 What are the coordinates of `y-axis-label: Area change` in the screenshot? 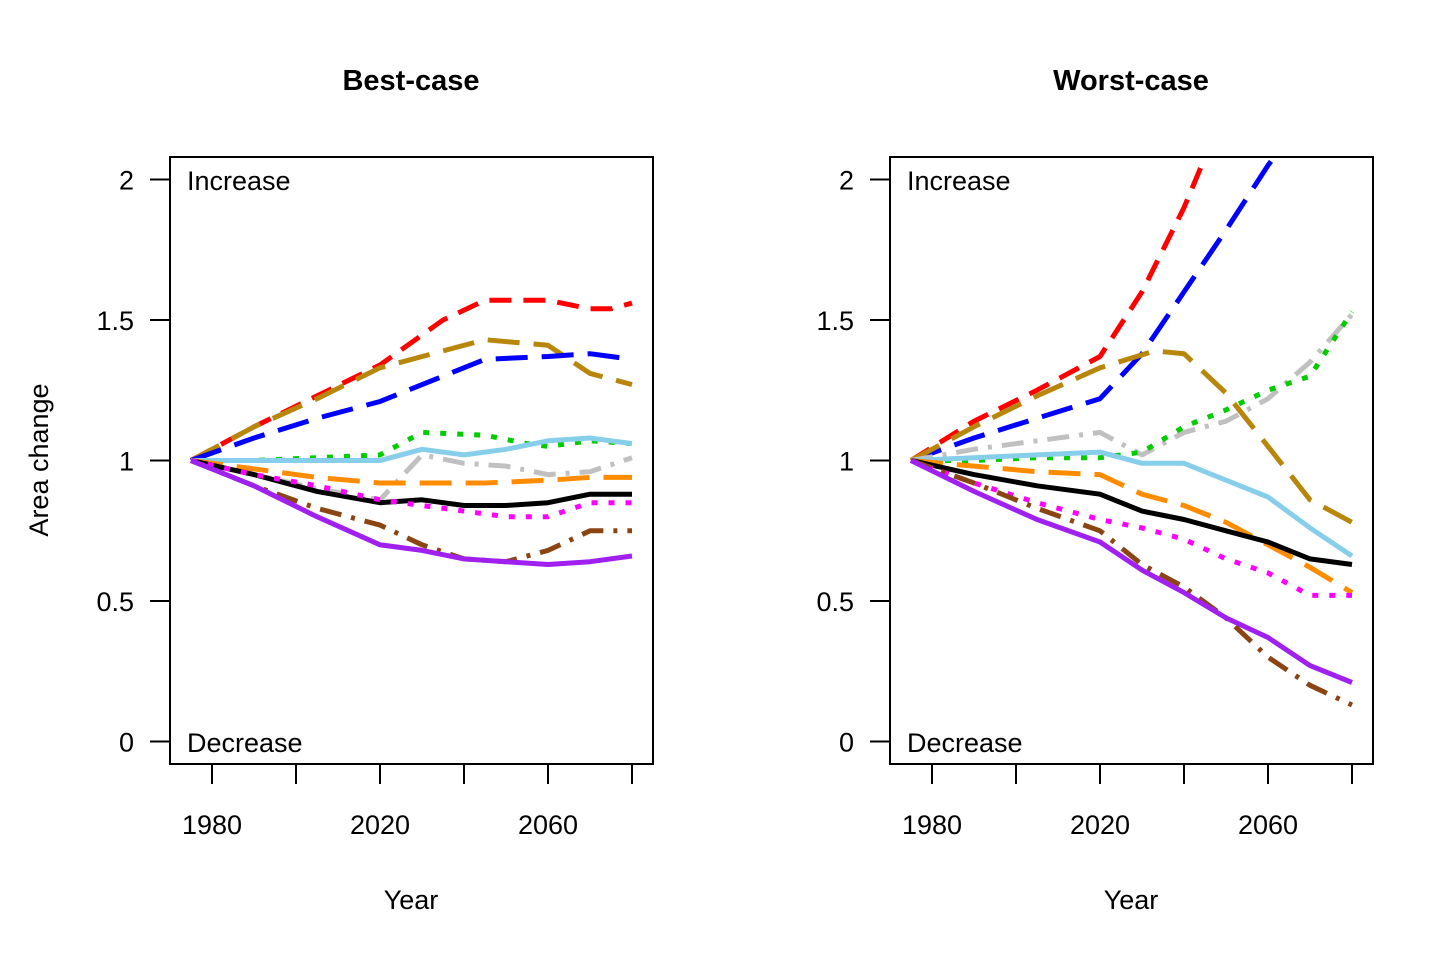 It's located at (39, 459).